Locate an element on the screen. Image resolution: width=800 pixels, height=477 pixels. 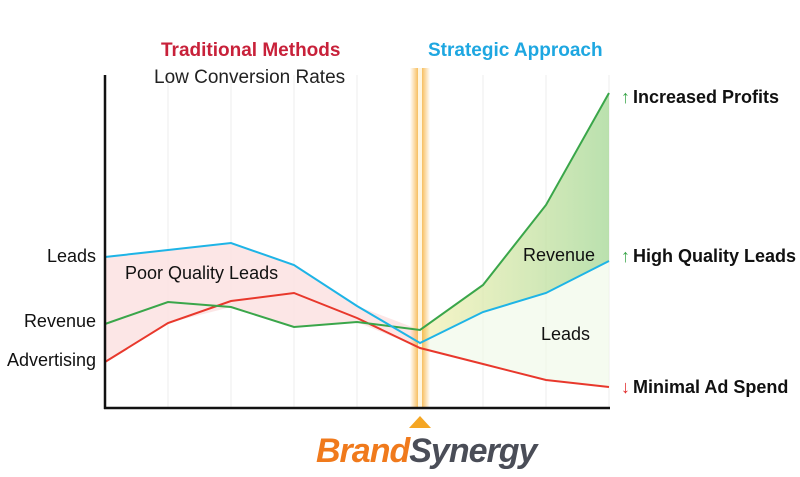
left-label-leads: Leads is located at coordinates (71, 256).